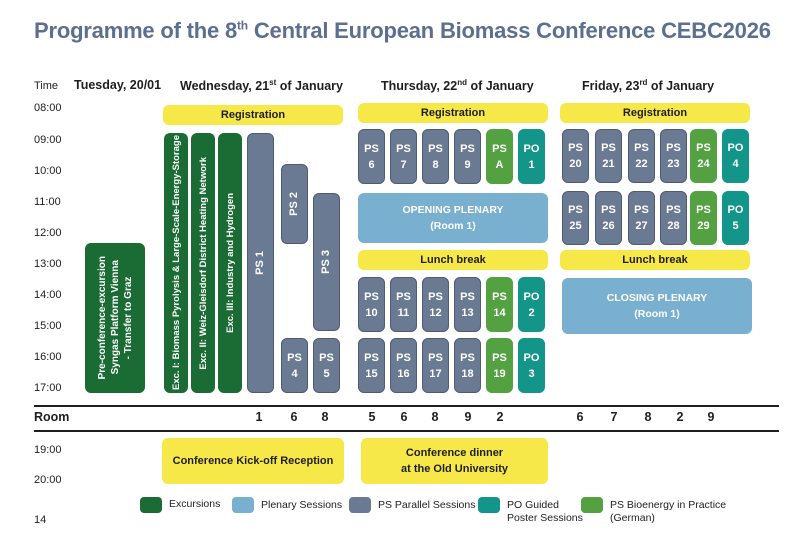  Describe the element at coordinates (294, 204) in the screenshot. I see `session-ps-2: PS 2` at that location.